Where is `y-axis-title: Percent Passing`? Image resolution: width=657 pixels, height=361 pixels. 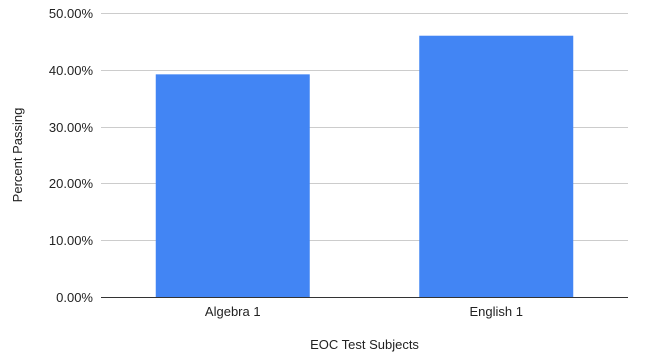
y-axis-title: Percent Passing is located at coordinates (17, 155).